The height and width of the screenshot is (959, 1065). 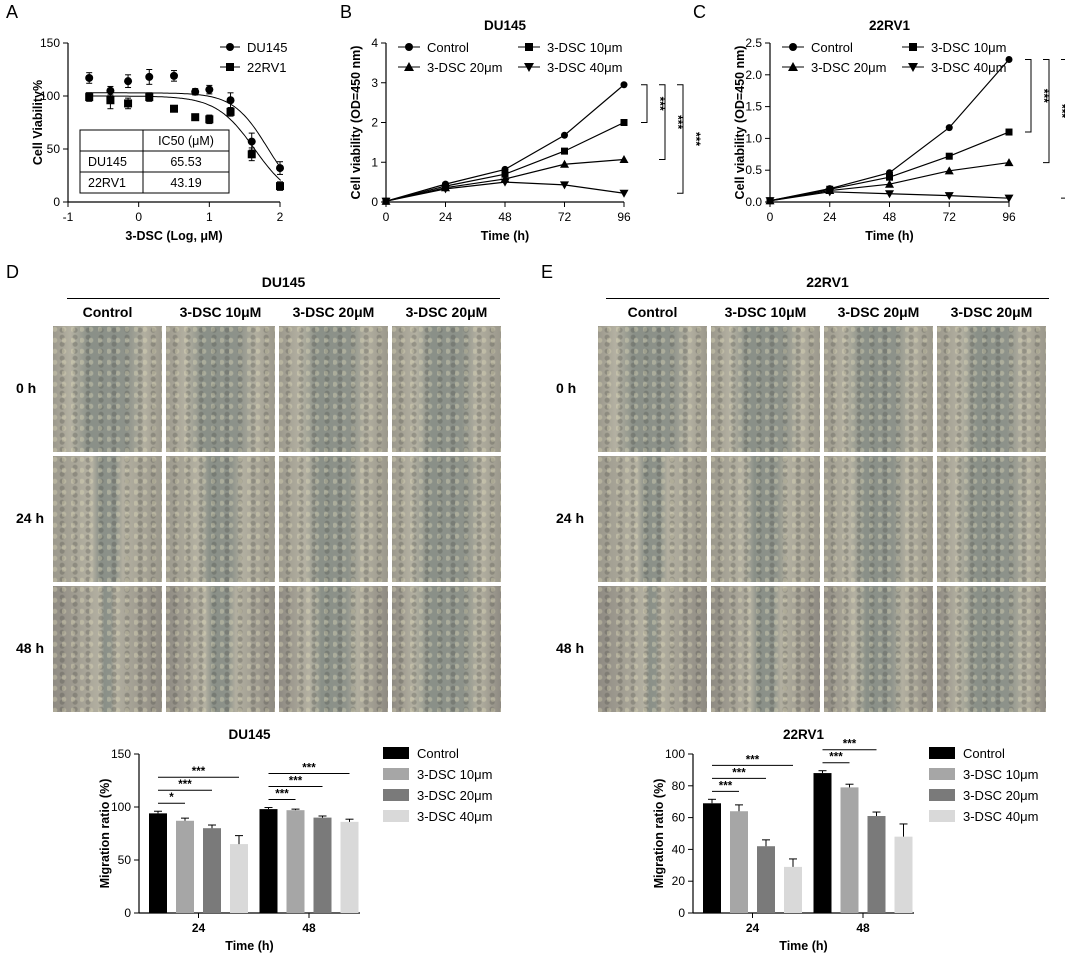 I want to click on y-tick-label: 0.5, so click(x=753, y=170).